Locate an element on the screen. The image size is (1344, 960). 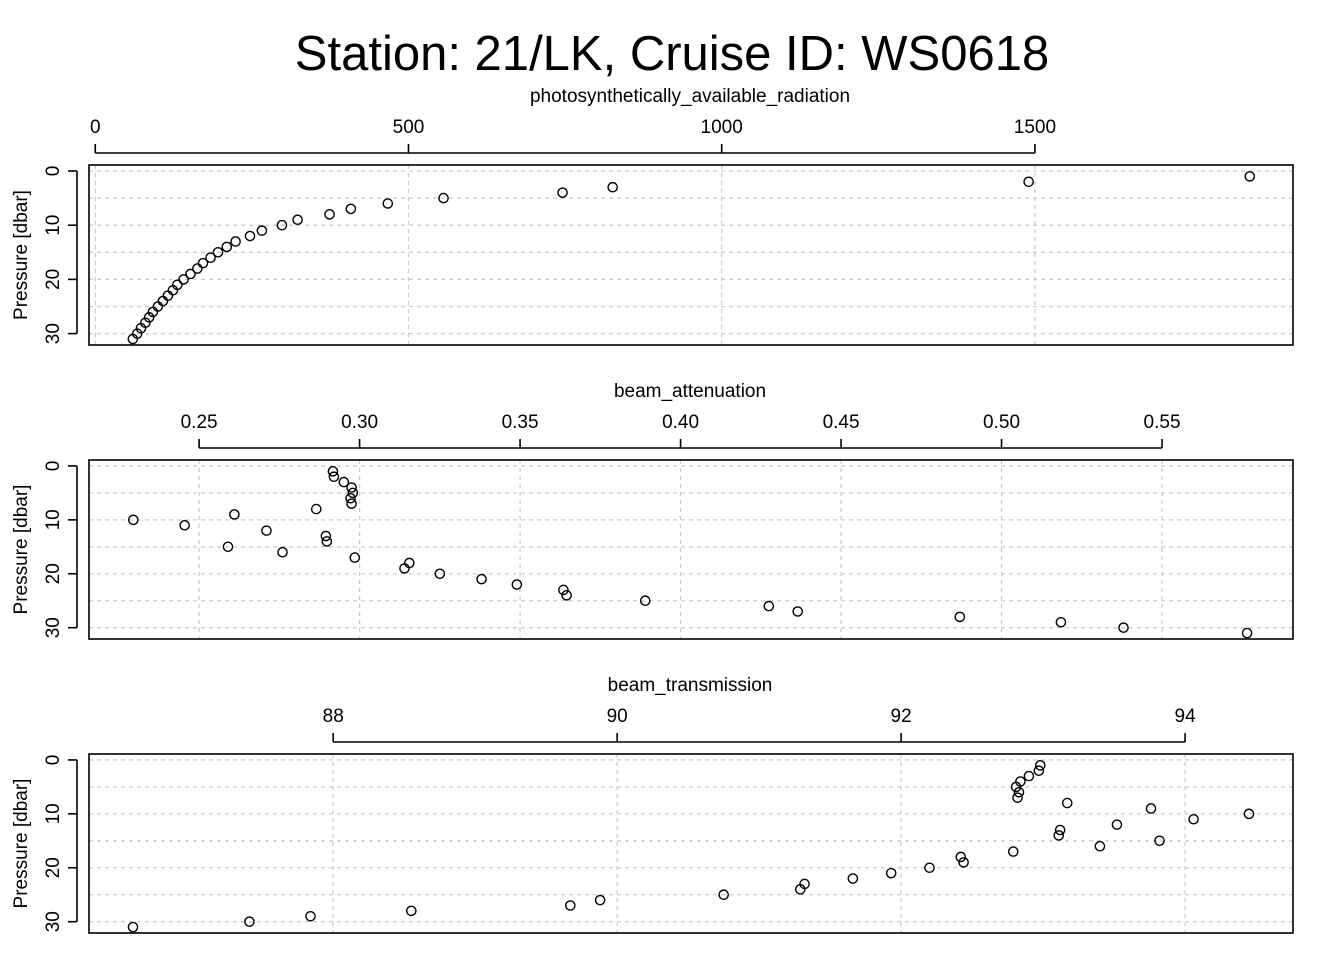
x-axis-label: beam_attenuation is located at coordinates (690, 391).